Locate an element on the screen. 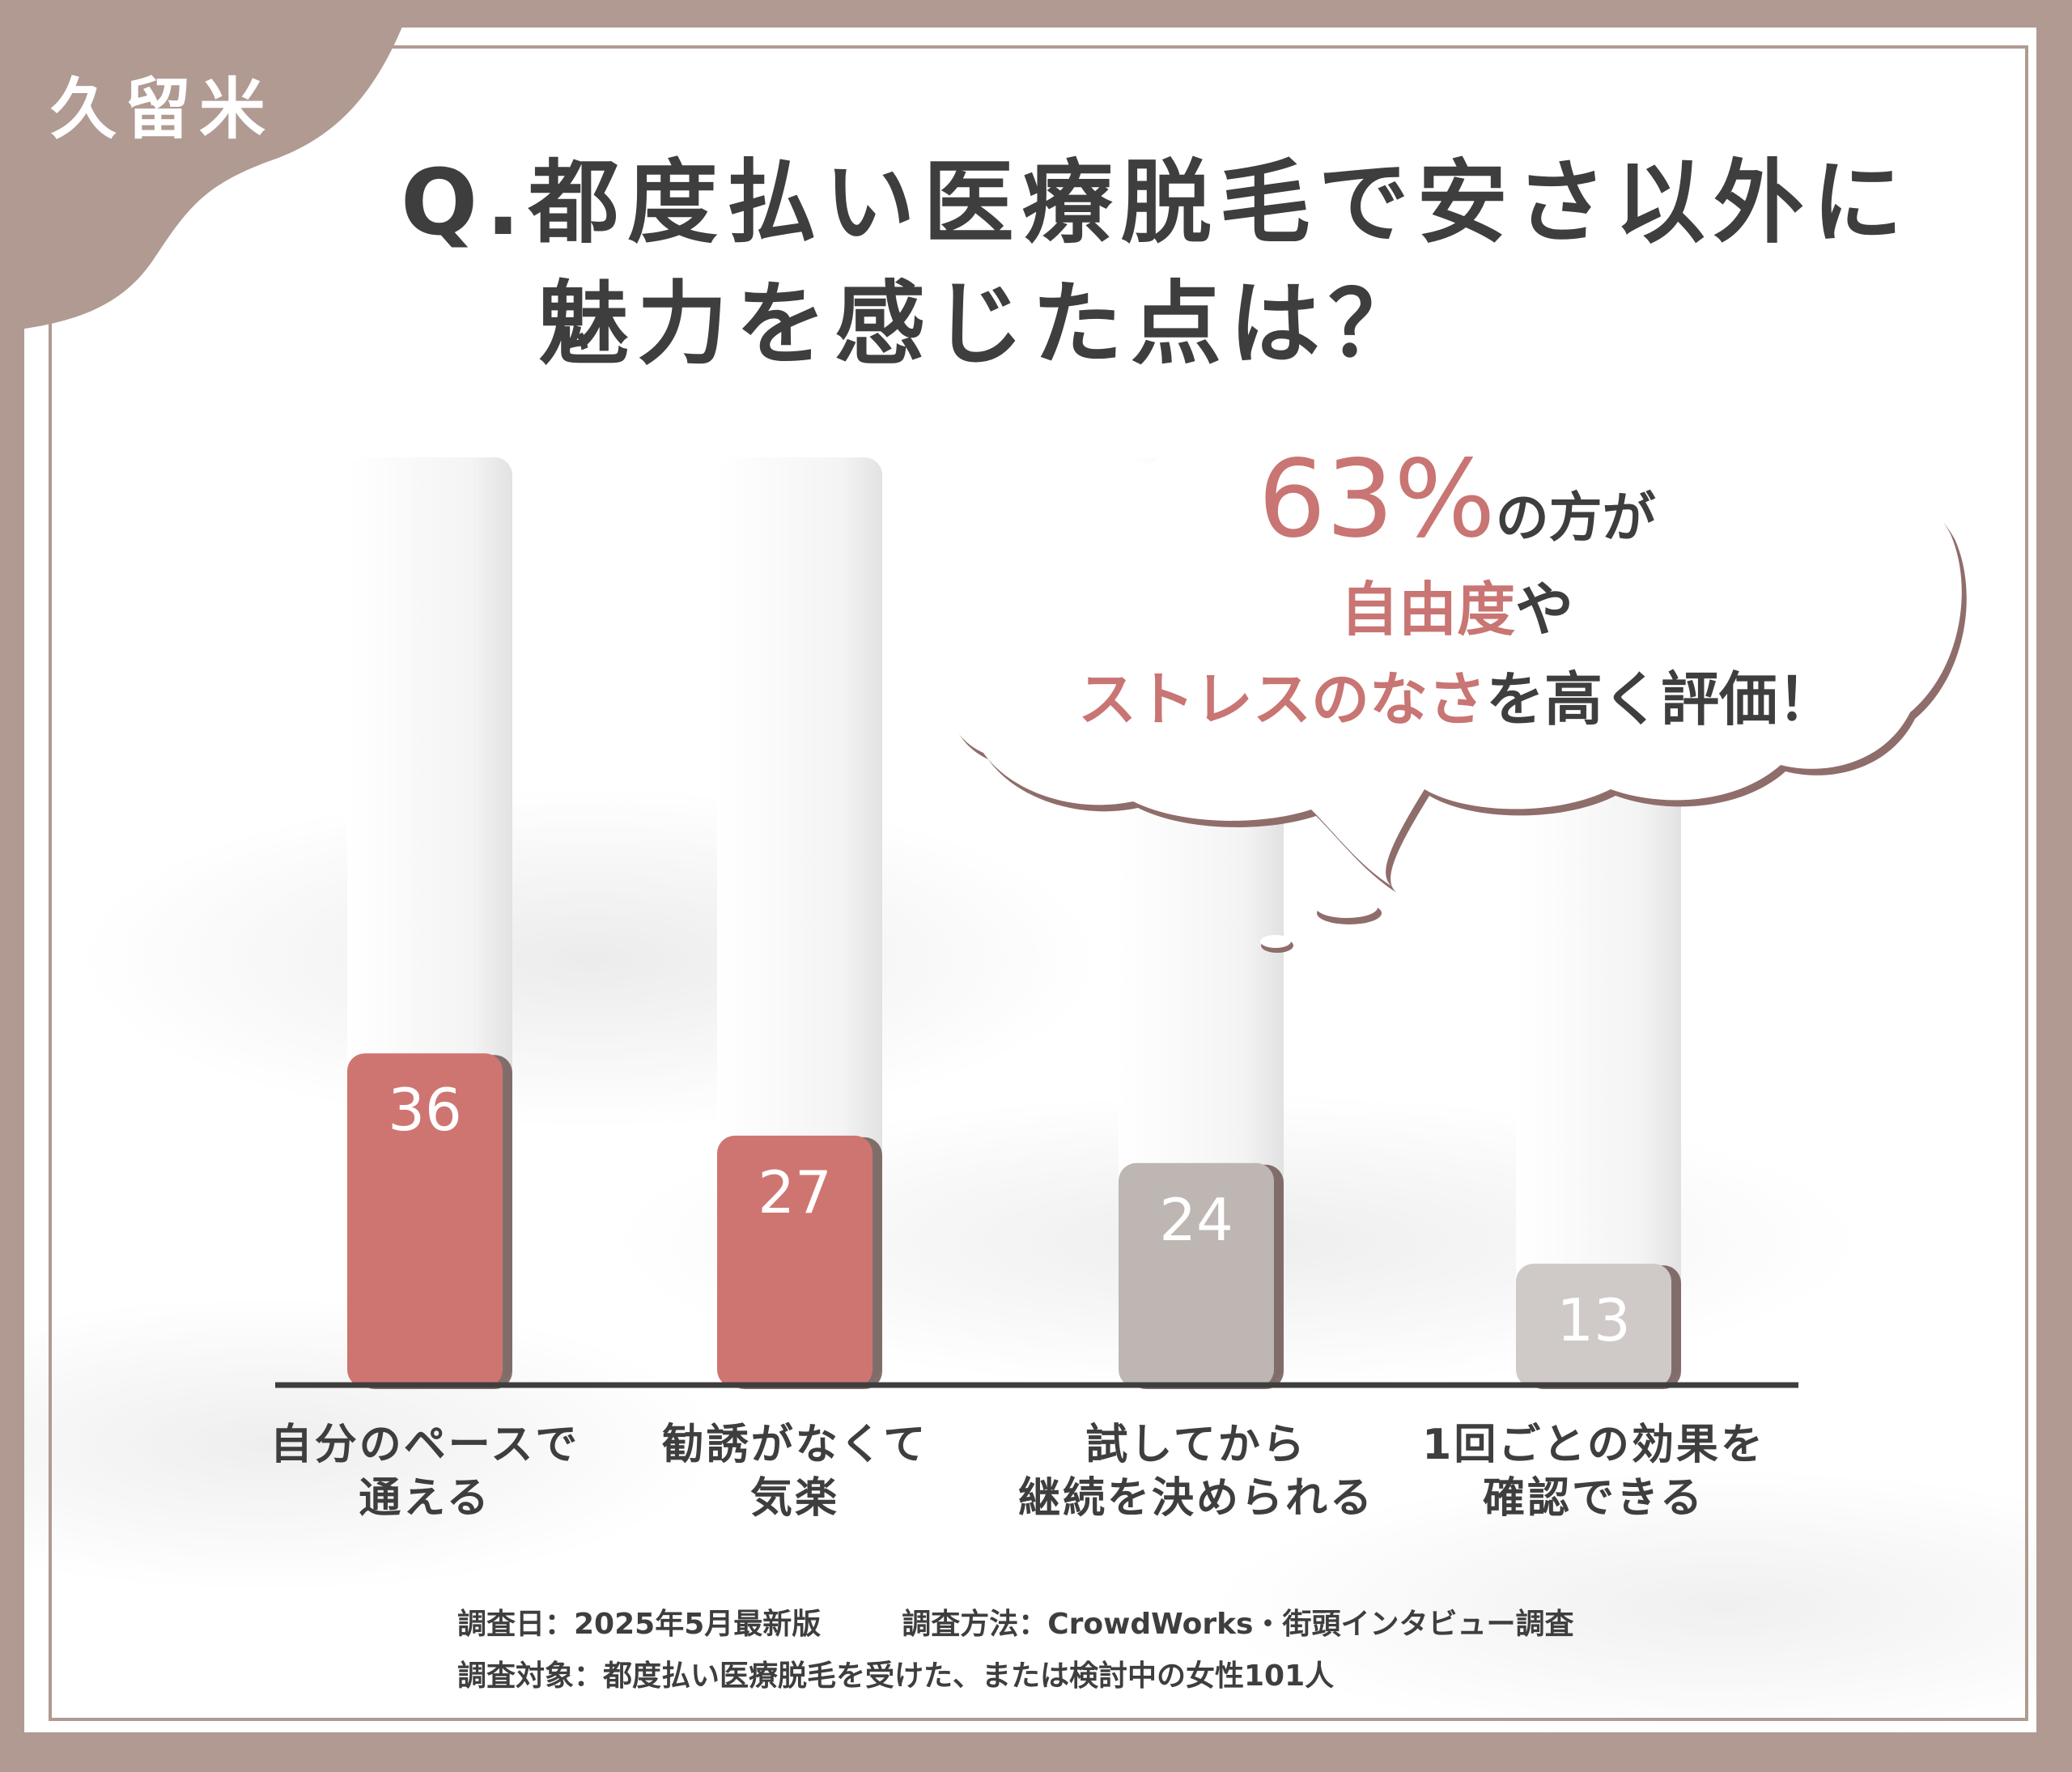 This screenshot has width=2072, height=1772. callout-row-3-accent: ストレスのなさ is located at coordinates (1281, 699).